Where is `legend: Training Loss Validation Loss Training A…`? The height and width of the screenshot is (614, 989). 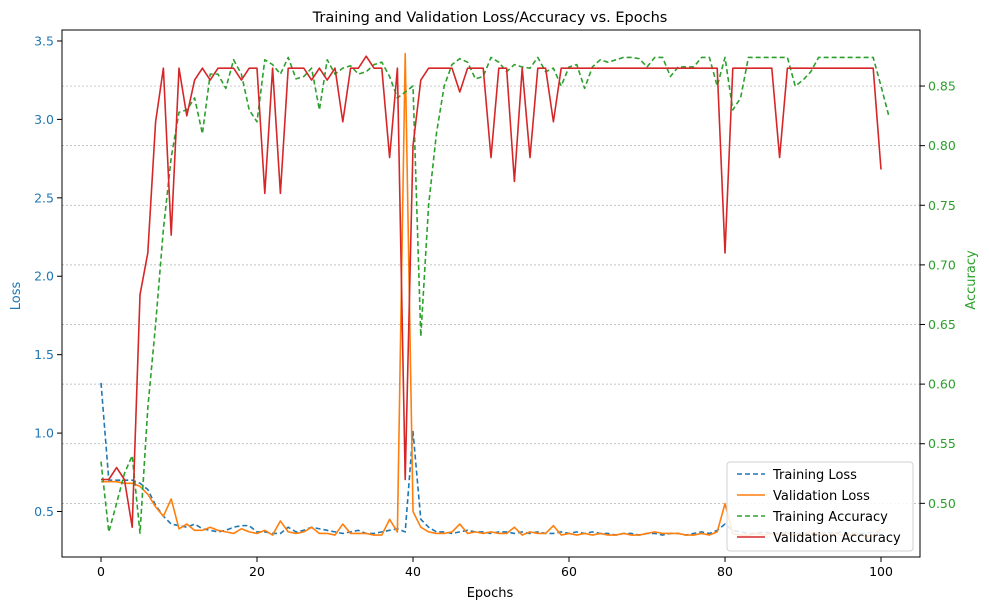
legend: Training Loss Validation Loss Training A… is located at coordinates (820, 506).